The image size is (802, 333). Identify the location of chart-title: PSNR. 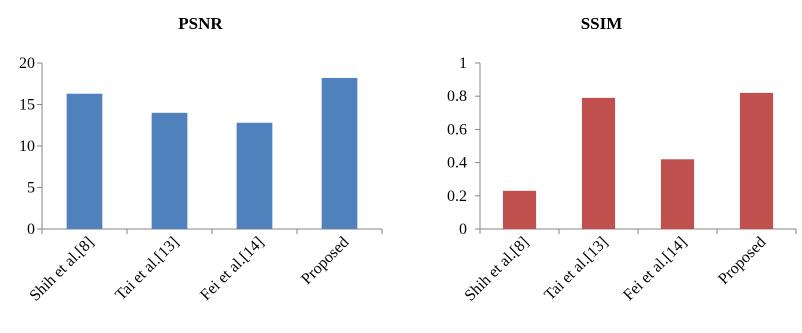
(200, 23).